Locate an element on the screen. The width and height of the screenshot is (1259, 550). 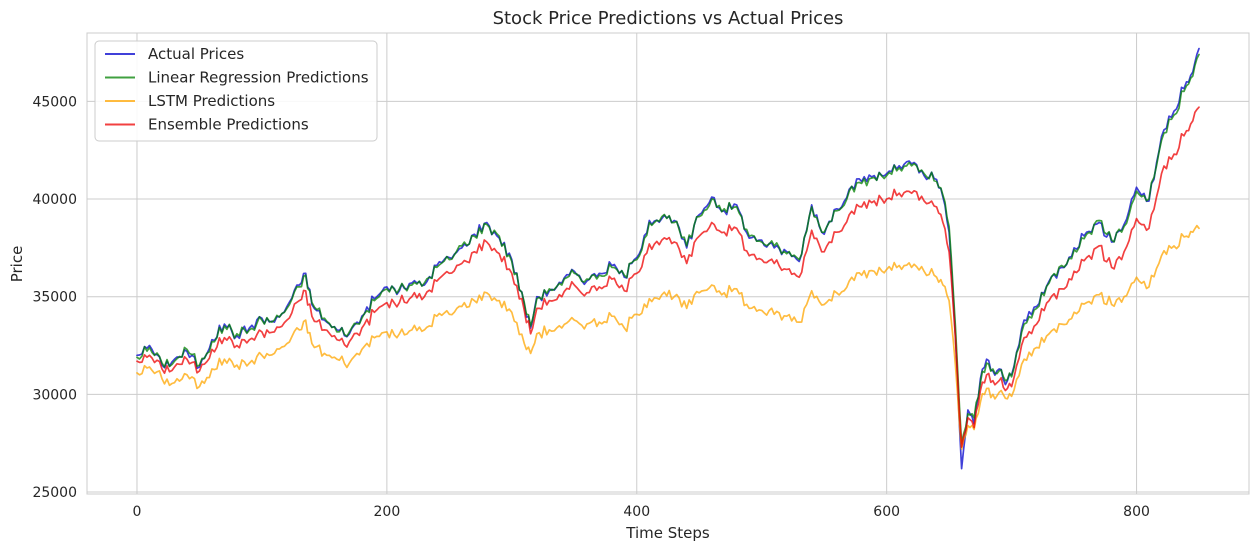
y-tick-labels: 25000 30000 35000 40000 45000 is located at coordinates (54, 297).